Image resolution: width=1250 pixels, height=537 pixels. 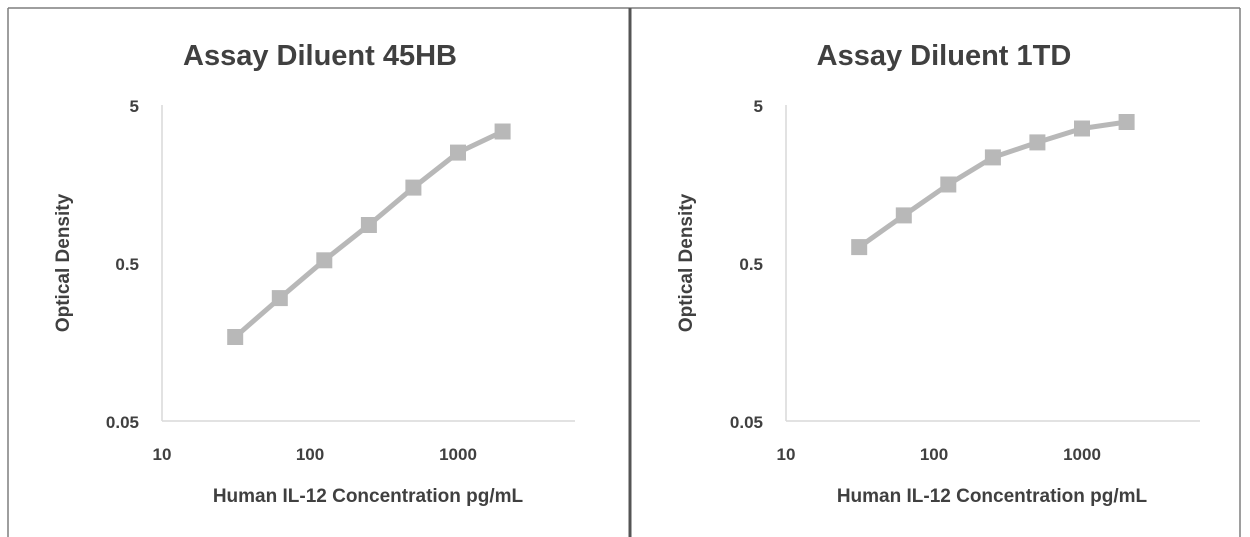 What do you see at coordinates (320, 56) in the screenshot?
I see `chart-title: Assay Diluent 45HB` at bounding box center [320, 56].